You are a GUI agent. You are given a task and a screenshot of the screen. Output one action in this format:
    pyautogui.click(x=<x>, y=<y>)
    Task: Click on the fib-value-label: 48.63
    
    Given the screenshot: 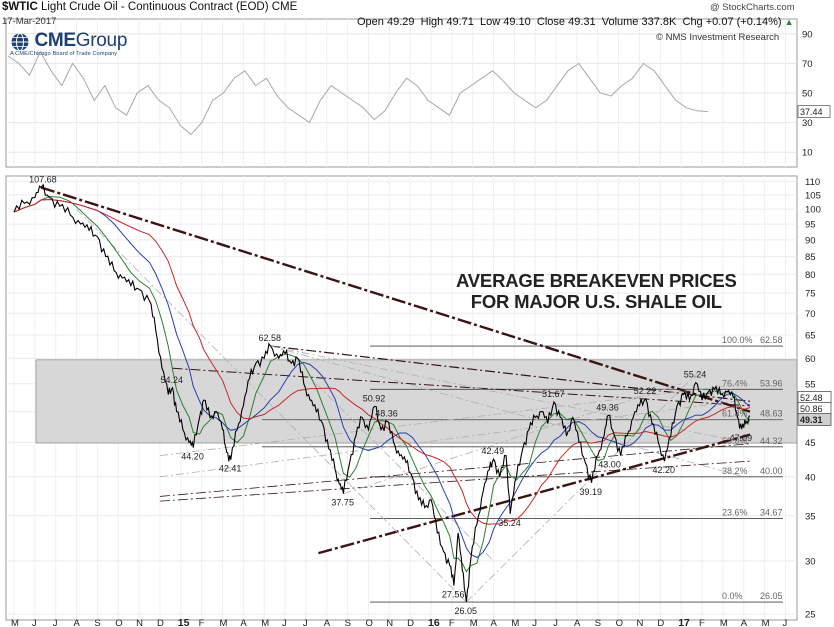 What is the action you would take?
    pyautogui.click(x=771, y=414)
    